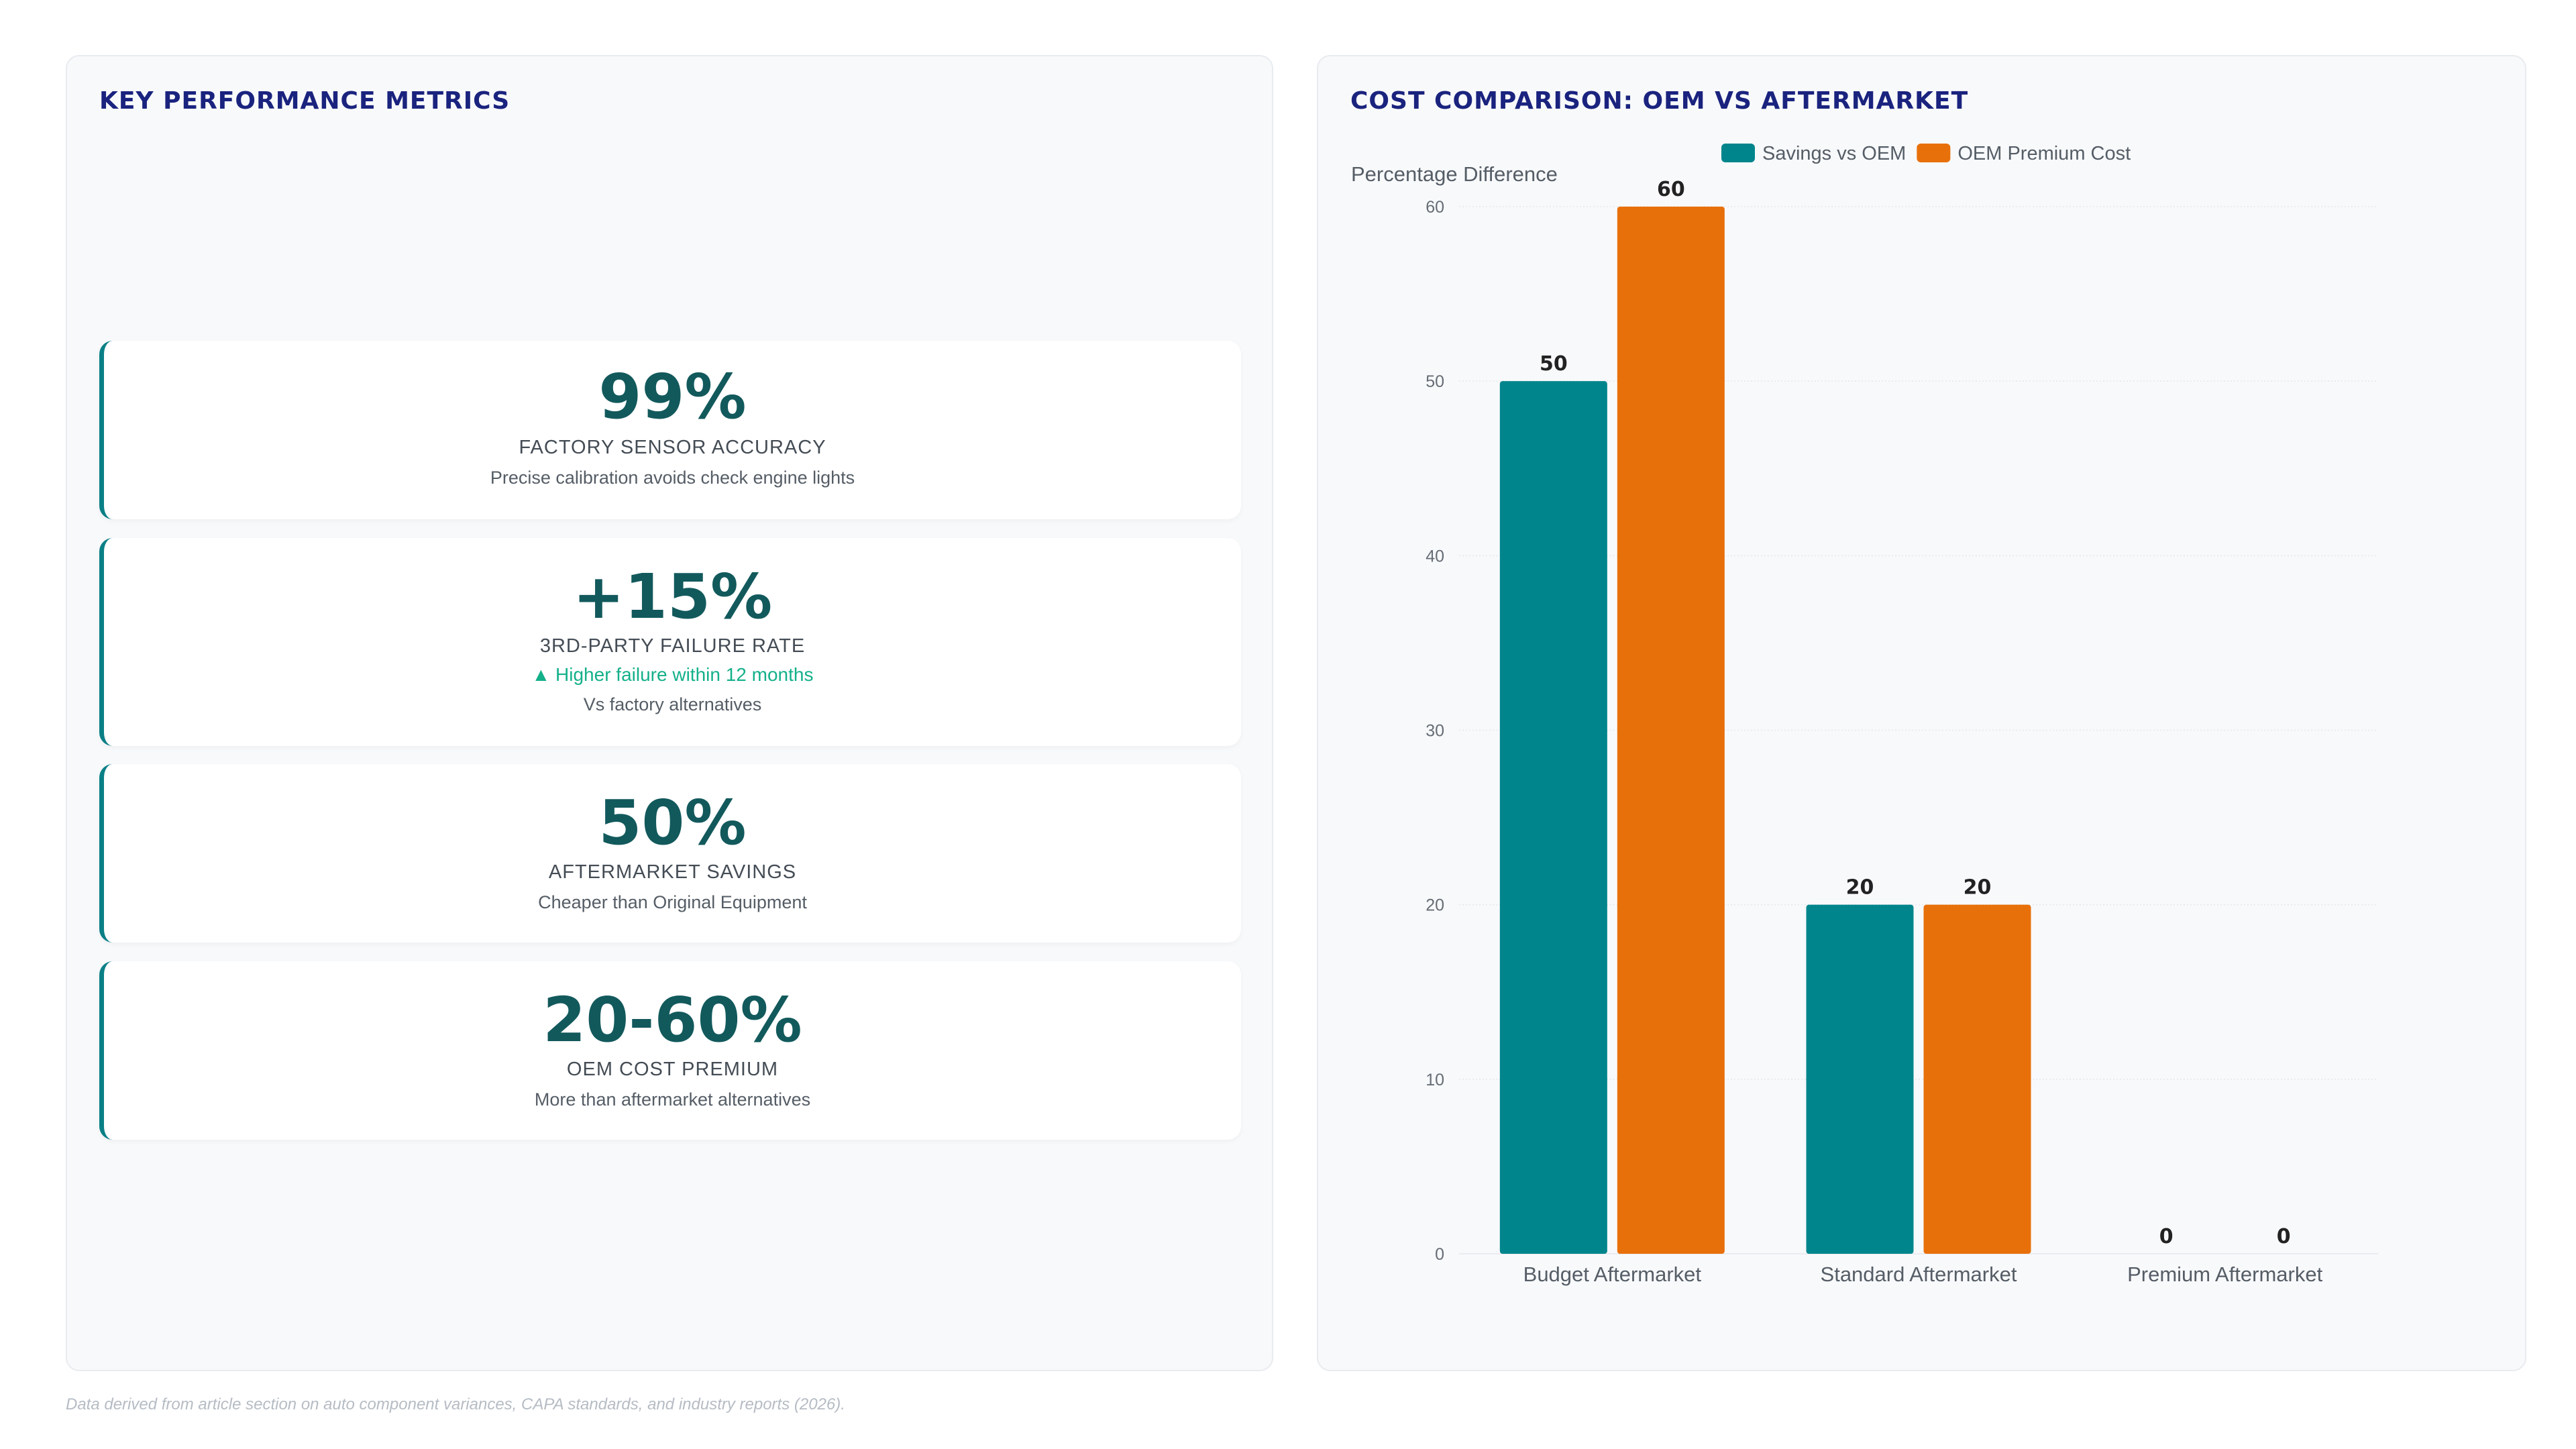  I want to click on kpi-trend-indicator: ▲ Higher failure within 12 months, so click(672, 674).